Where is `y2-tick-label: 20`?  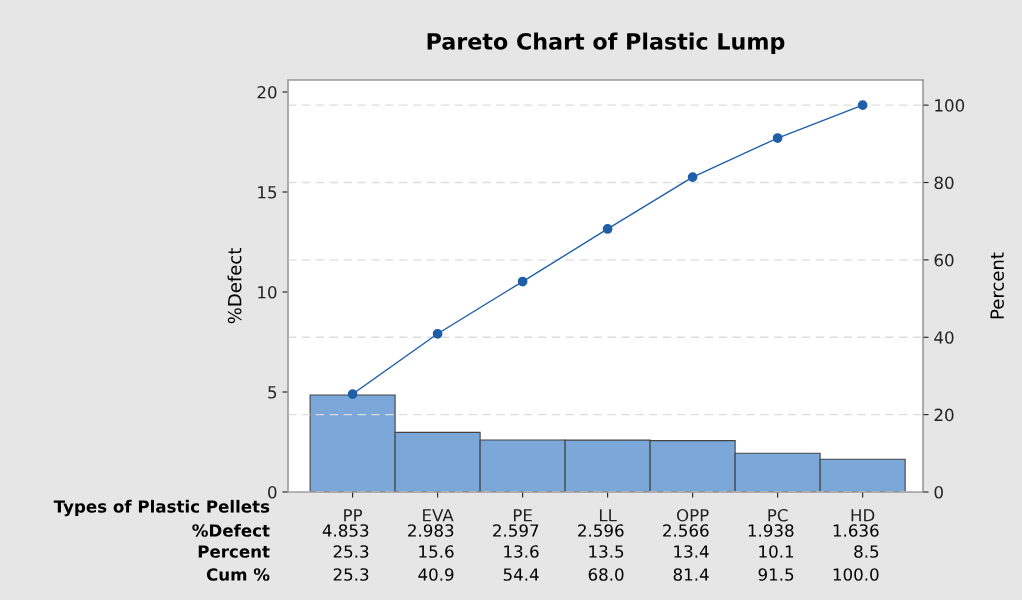
y2-tick-label: 20 is located at coordinates (944, 415).